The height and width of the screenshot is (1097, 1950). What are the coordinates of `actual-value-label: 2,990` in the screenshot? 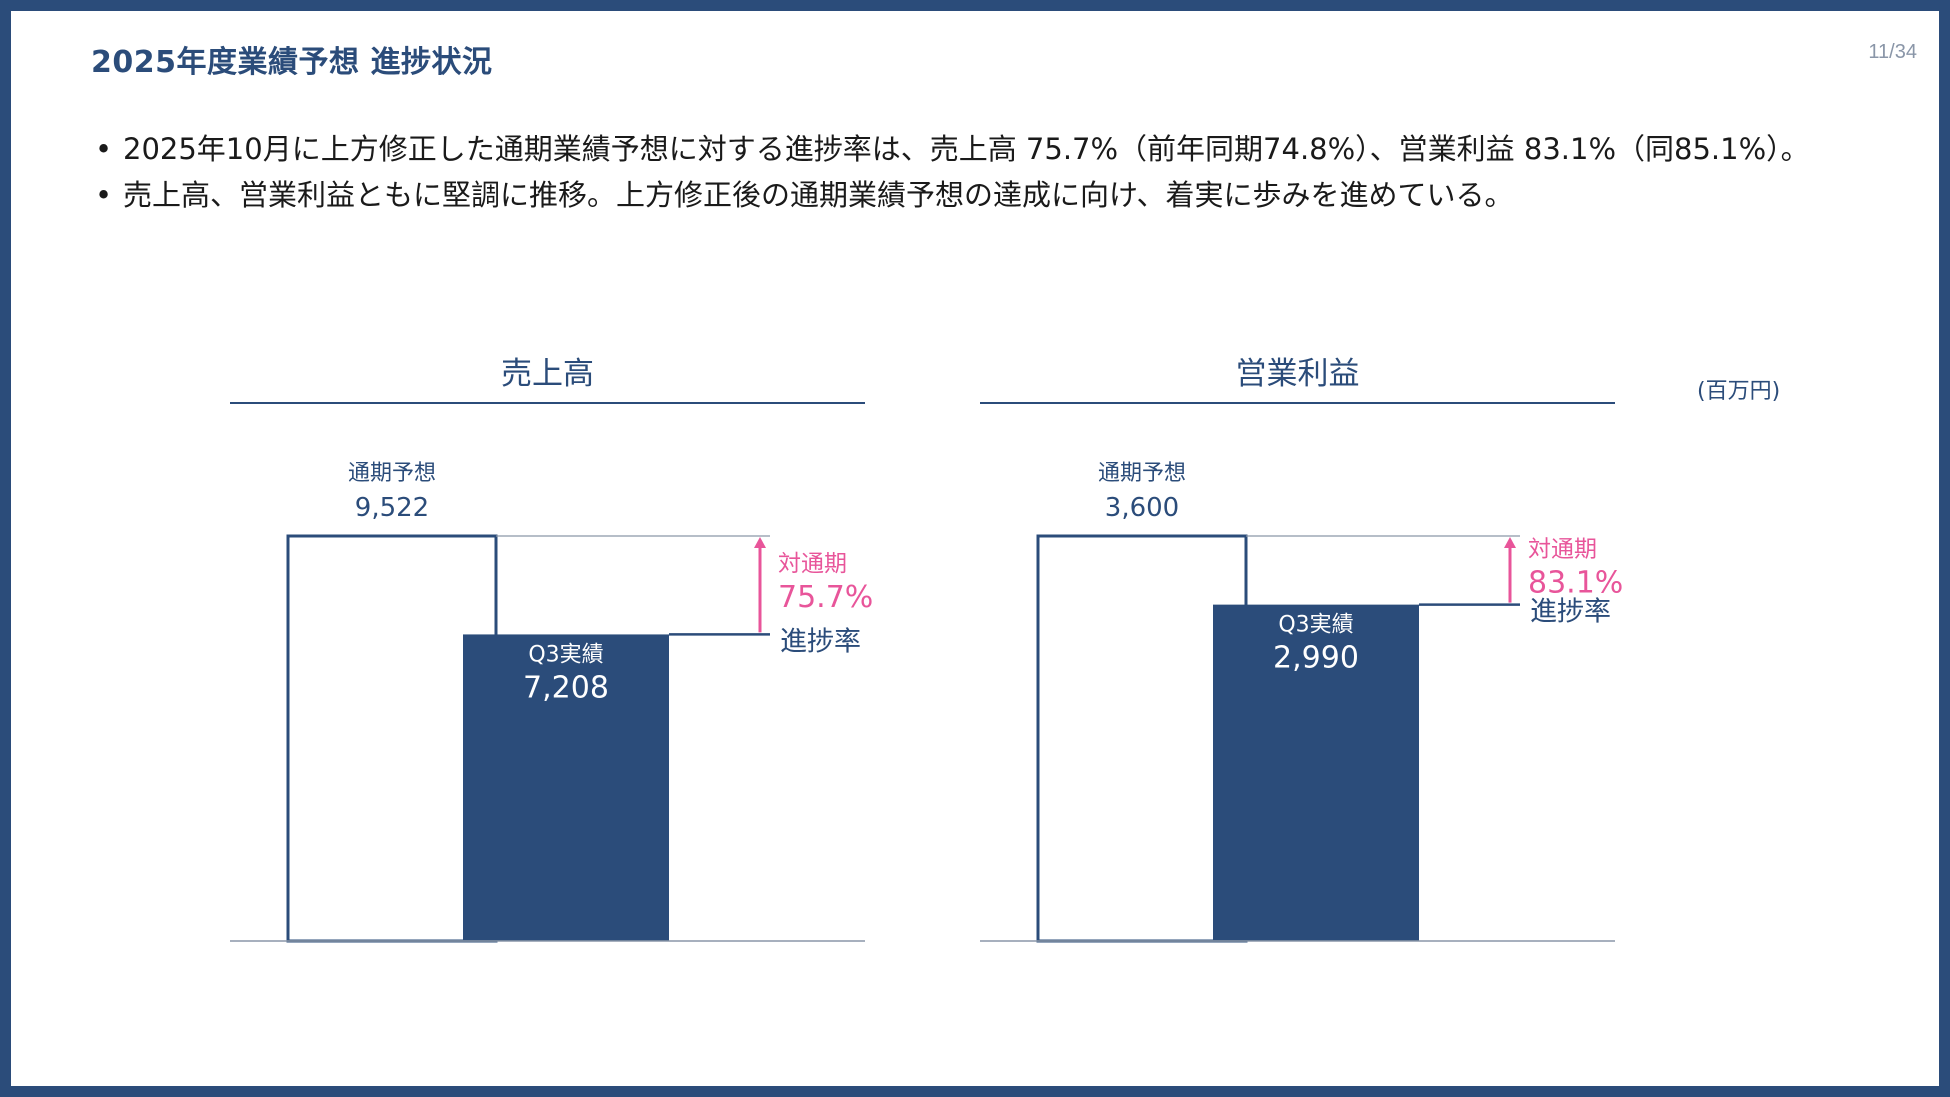 It's located at (1316, 658).